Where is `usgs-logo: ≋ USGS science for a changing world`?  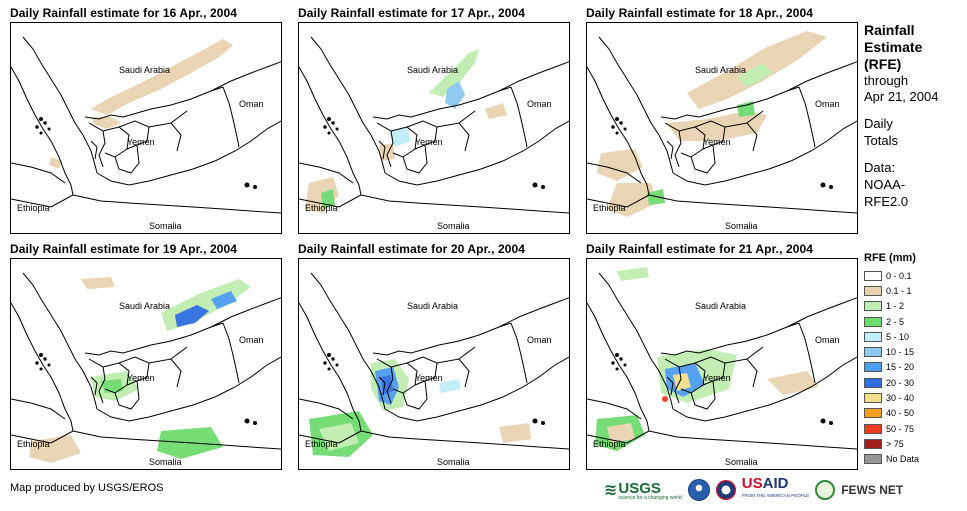 usgs-logo: ≋ USGS science for a changing world is located at coordinates (643, 490).